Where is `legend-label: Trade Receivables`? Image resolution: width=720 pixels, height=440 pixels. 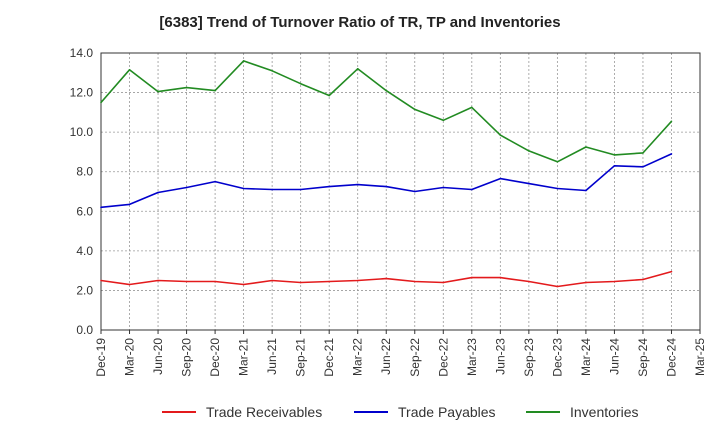 legend-label: Trade Receivables is located at coordinates (264, 412).